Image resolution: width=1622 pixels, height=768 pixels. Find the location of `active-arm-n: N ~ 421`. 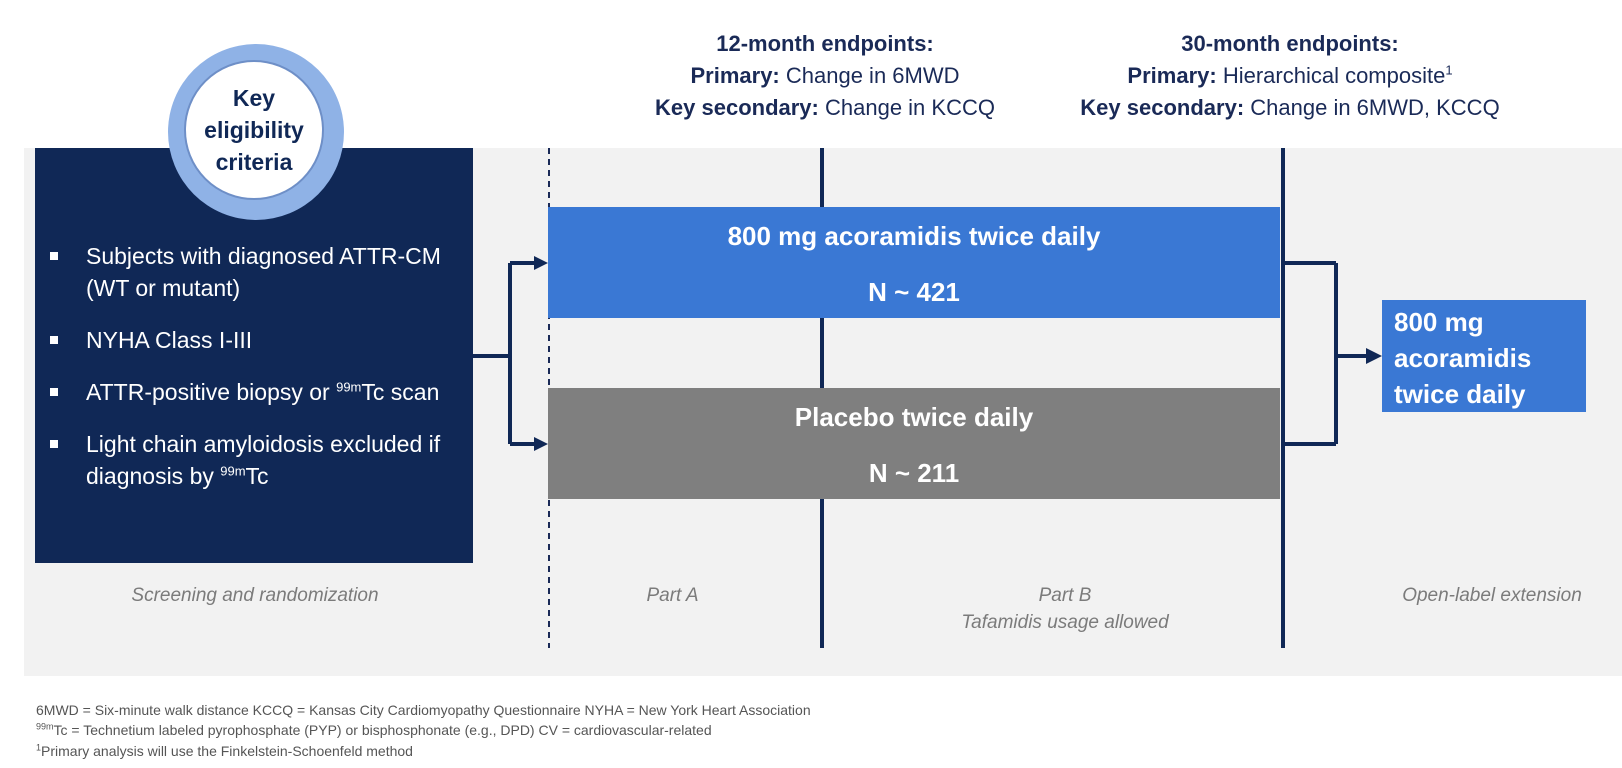

active-arm-n: N ~ 421 is located at coordinates (914, 292).